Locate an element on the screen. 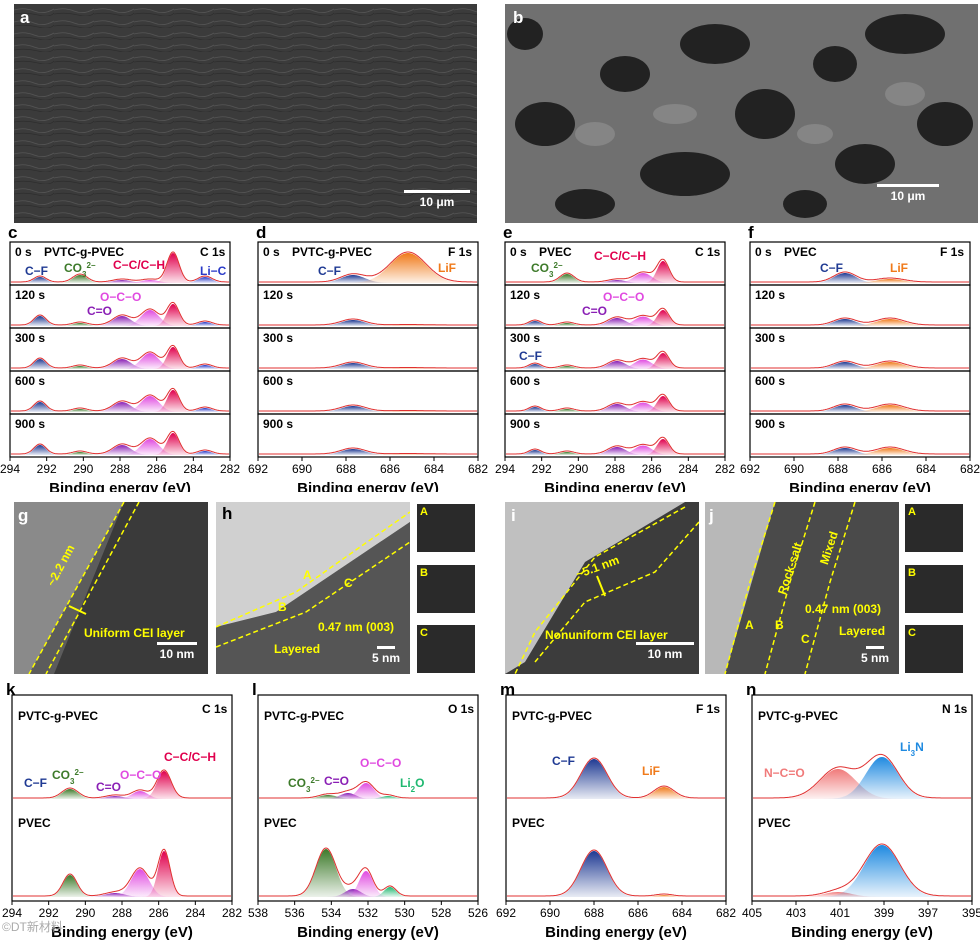 The image size is (980, 941). sample-label-d: PVTC-g-PVEC is located at coordinates (332, 252).